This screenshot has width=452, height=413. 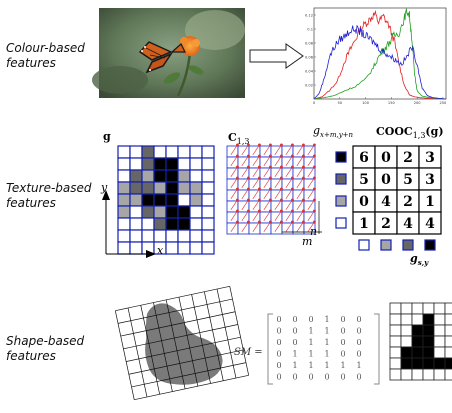 What do you see at coordinates (166, 200) in the screenshot?
I see `texture-grid` at bounding box center [166, 200].